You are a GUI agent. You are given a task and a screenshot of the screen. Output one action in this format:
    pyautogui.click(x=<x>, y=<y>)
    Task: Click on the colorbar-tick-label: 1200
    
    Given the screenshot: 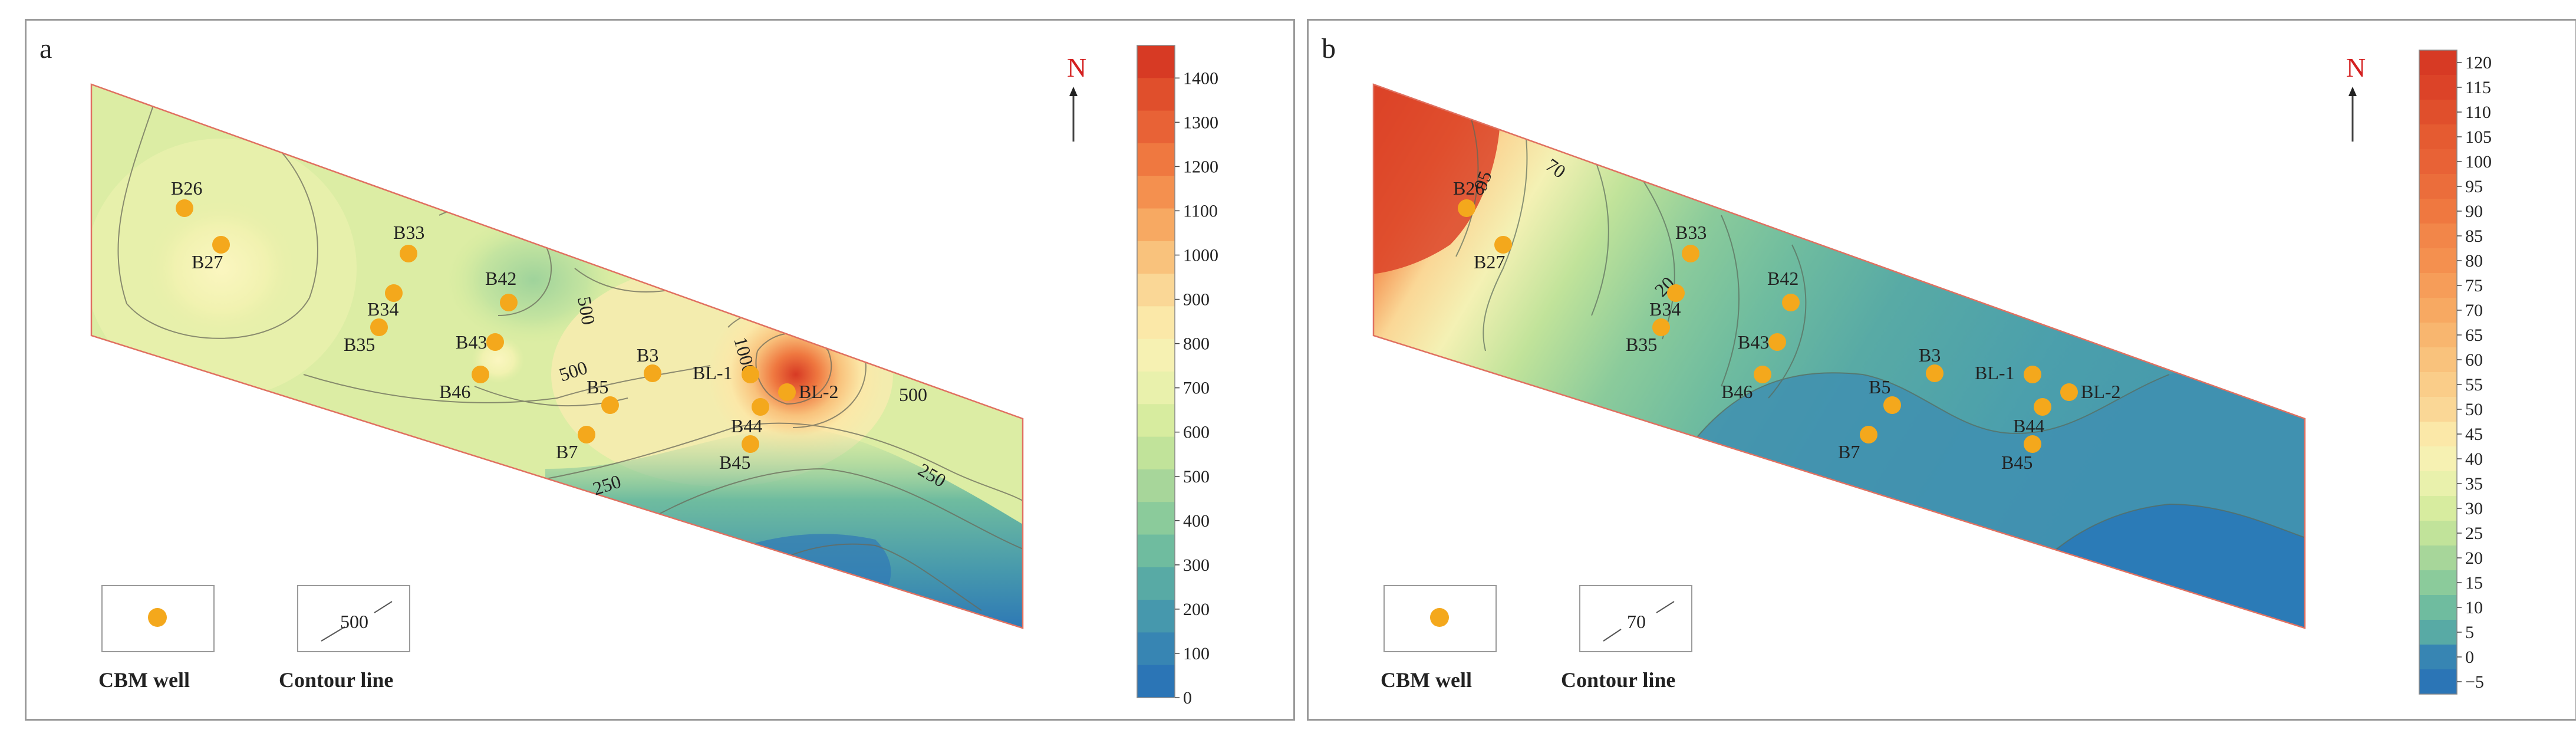 What is the action you would take?
    pyautogui.click(x=1200, y=167)
    